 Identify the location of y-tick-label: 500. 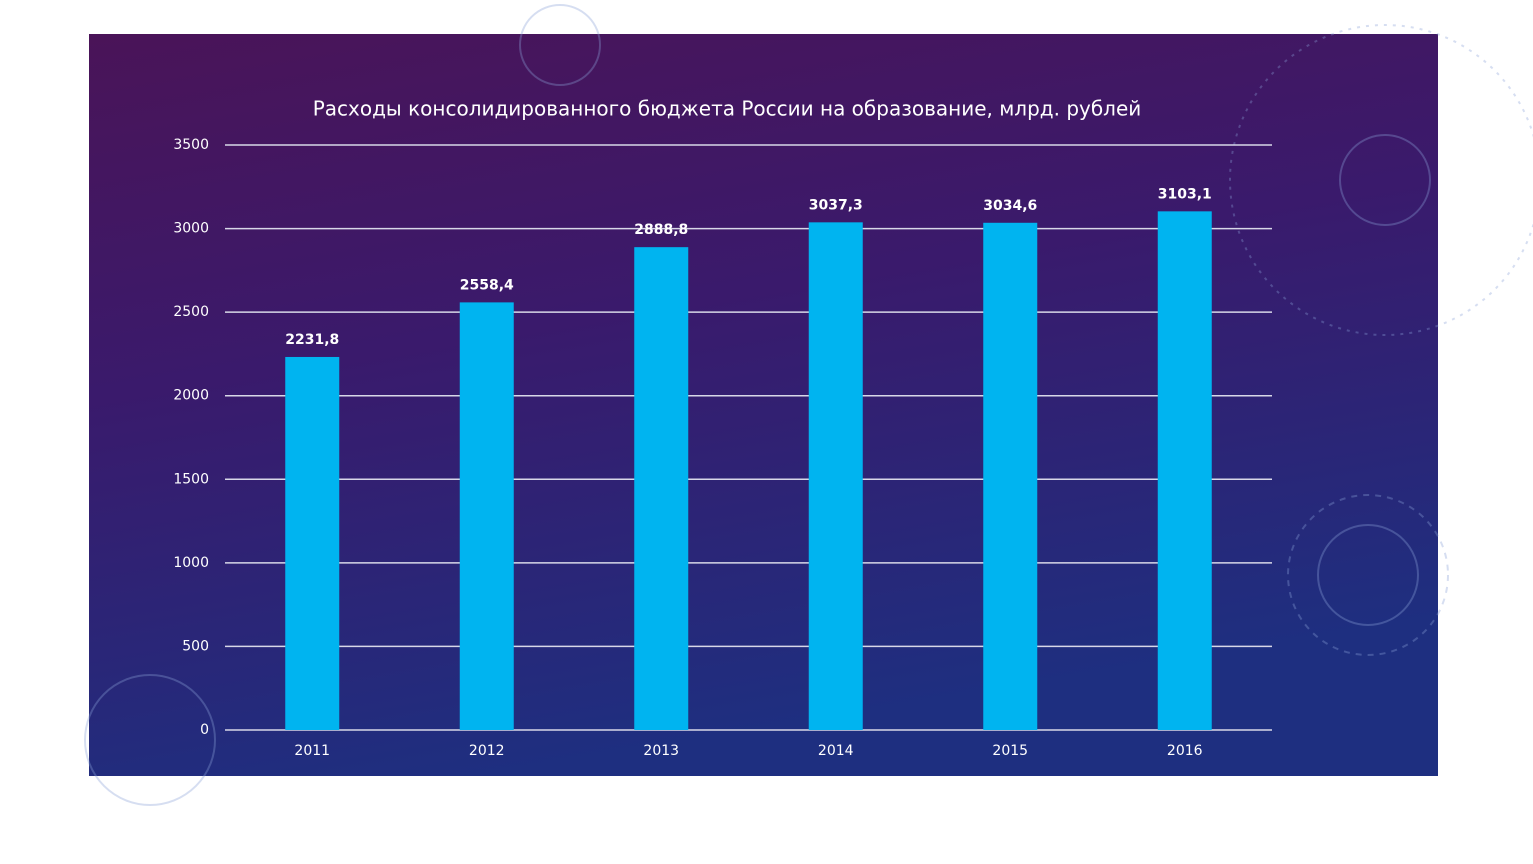
(195, 646).